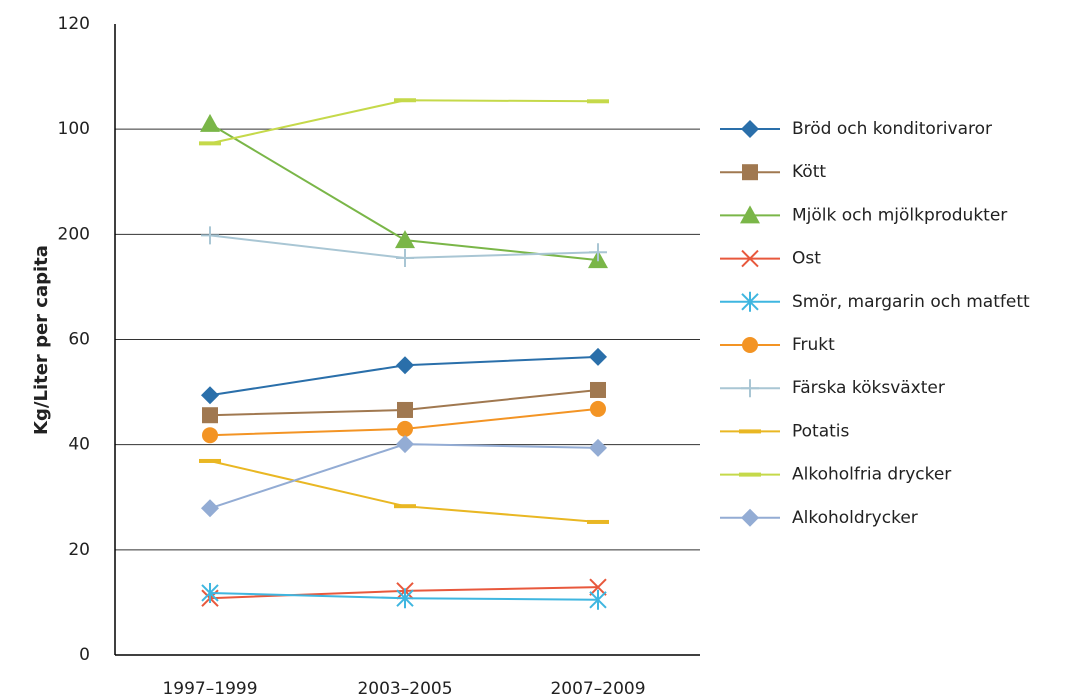 The image size is (1071, 700). I want to click on legend-label: Bröd och konditorivaror, so click(892, 129).